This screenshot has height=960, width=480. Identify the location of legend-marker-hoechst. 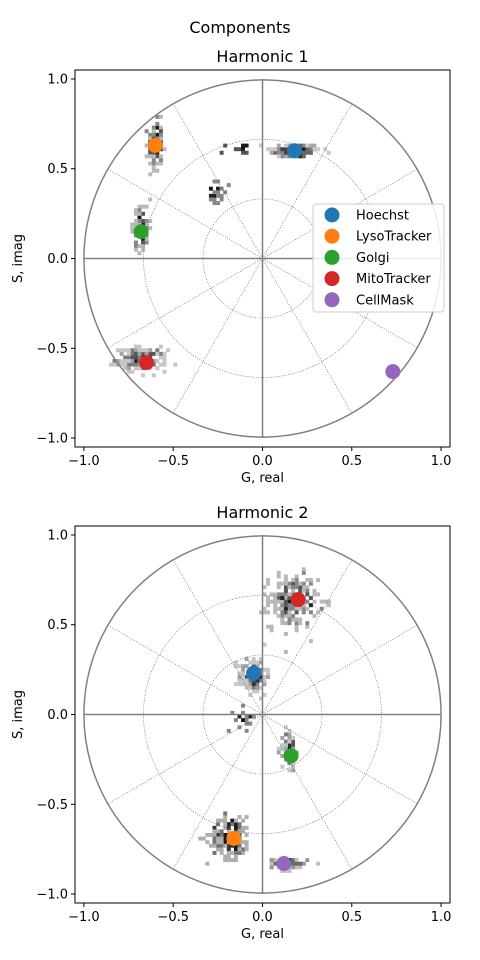
(332, 215).